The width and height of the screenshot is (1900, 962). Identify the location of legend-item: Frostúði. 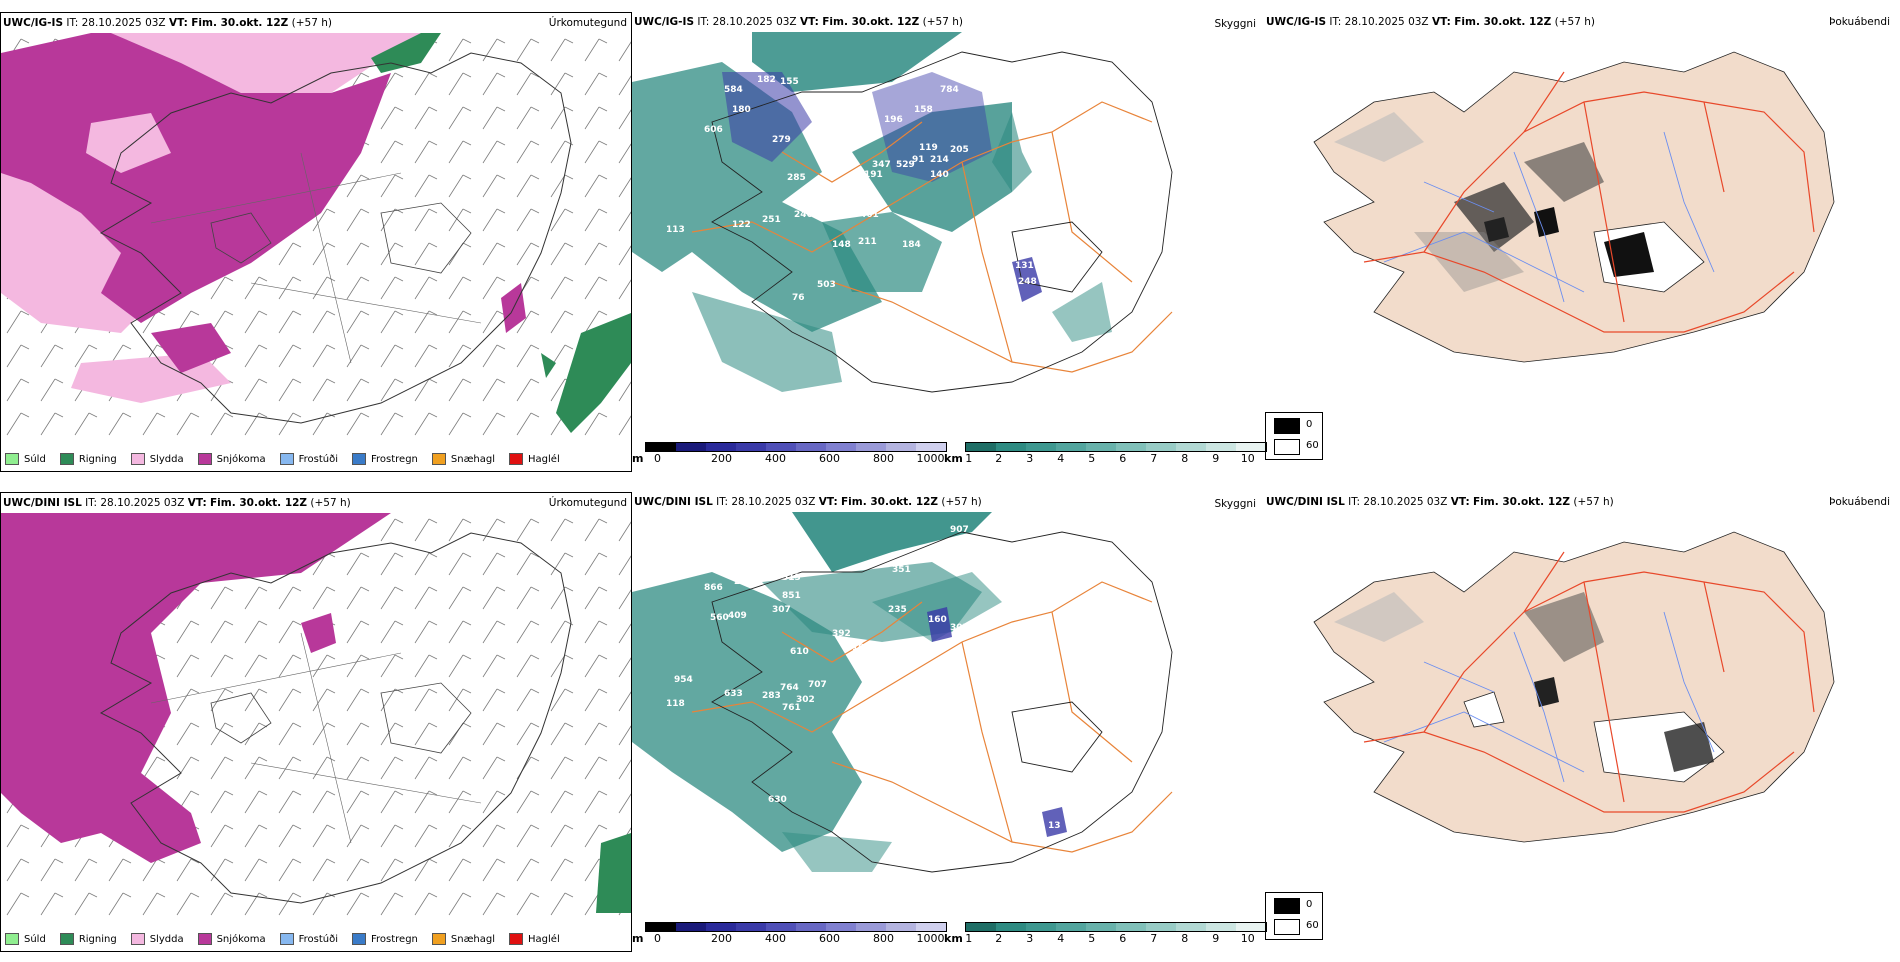
(308, 939).